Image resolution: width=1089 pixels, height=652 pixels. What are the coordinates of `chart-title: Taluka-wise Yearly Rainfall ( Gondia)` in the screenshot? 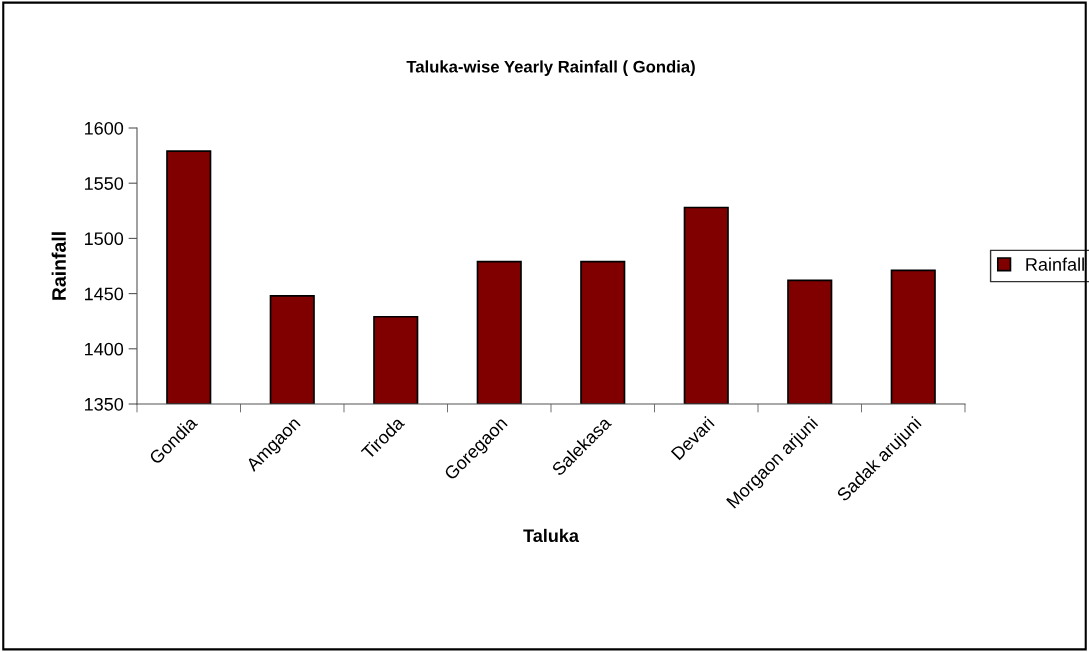 It's located at (550, 68).